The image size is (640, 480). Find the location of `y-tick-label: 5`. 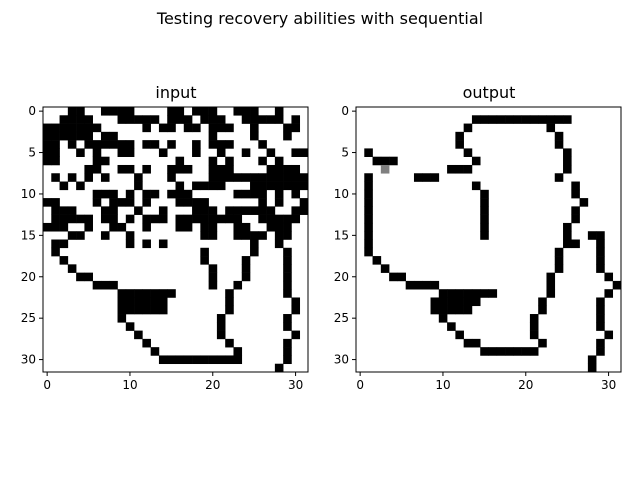

y-tick-label: 5 is located at coordinates (32, 153).